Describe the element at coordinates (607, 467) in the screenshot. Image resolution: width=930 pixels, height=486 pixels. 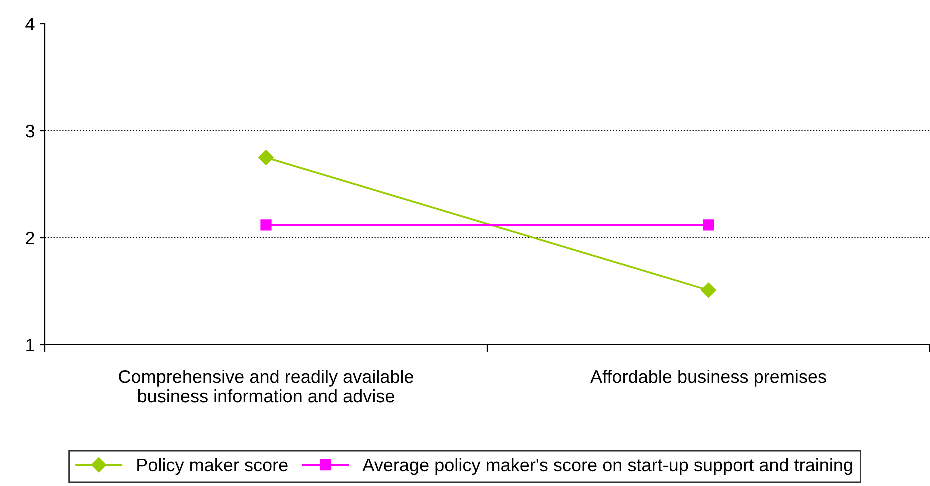
I see `legend-label: Average policy maker's score on start-up support and training` at that location.